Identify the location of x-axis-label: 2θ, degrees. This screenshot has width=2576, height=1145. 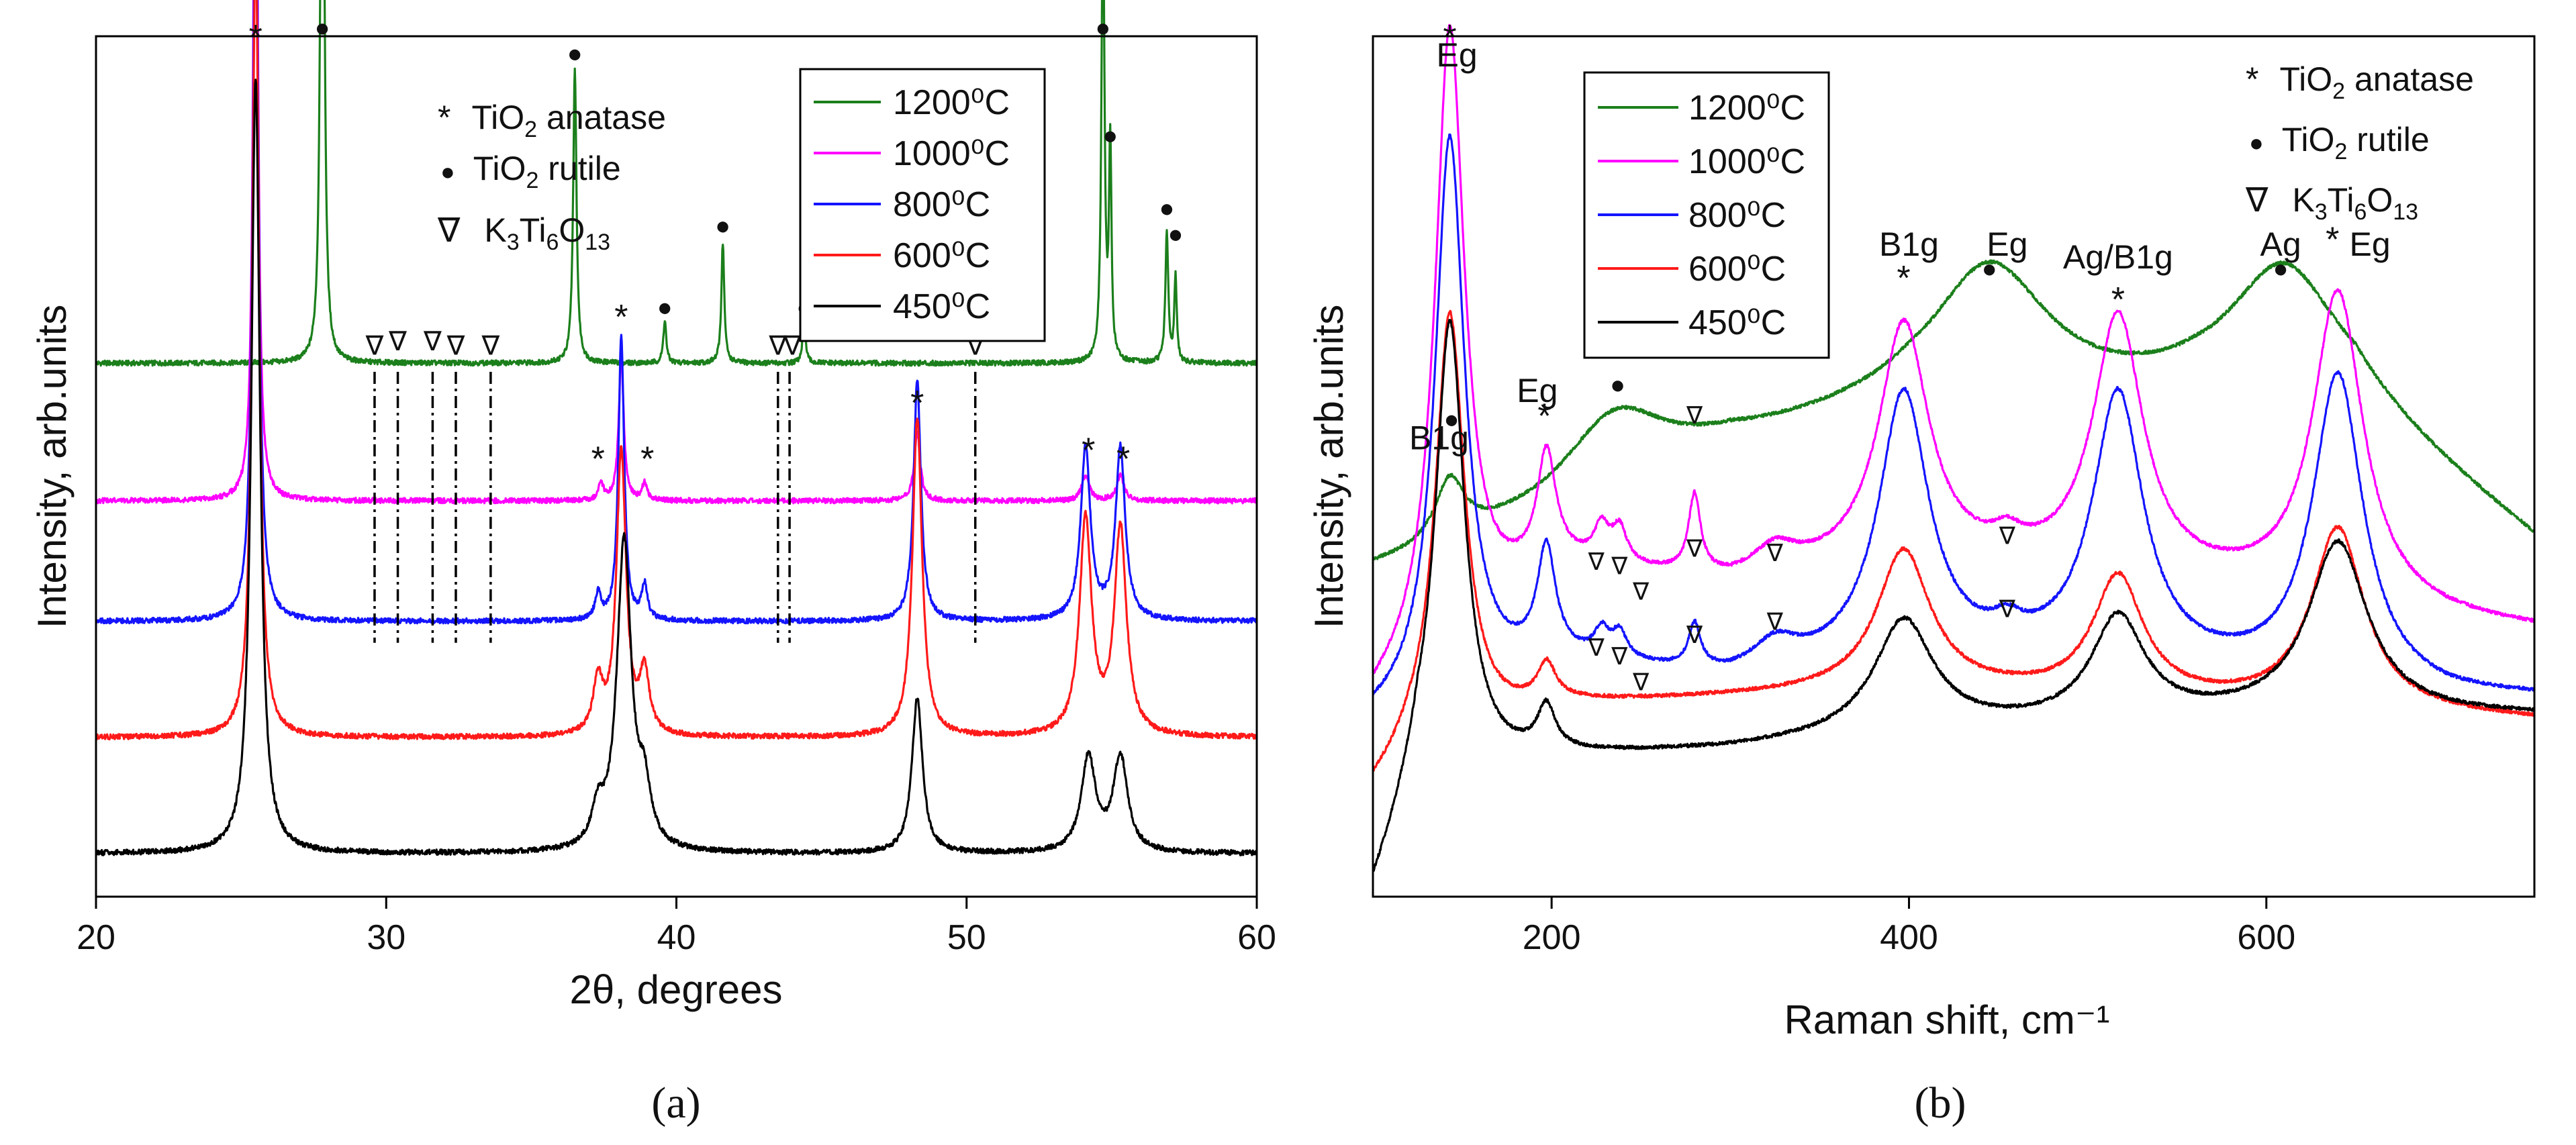
(676, 990).